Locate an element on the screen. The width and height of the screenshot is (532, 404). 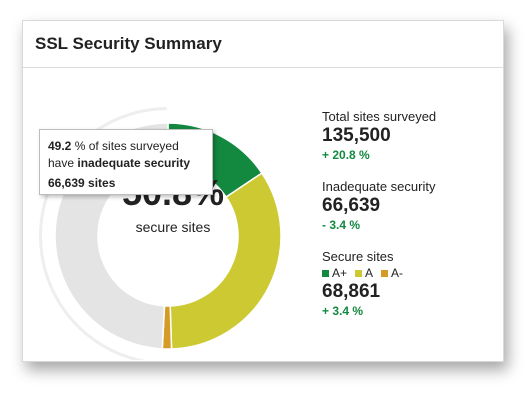
legend-swatch-a is located at coordinates (359, 273).